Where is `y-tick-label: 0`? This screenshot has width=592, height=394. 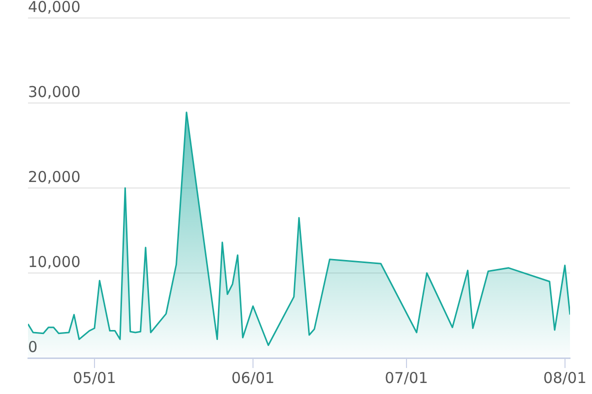
y-tick-label: 0 is located at coordinates (33, 347).